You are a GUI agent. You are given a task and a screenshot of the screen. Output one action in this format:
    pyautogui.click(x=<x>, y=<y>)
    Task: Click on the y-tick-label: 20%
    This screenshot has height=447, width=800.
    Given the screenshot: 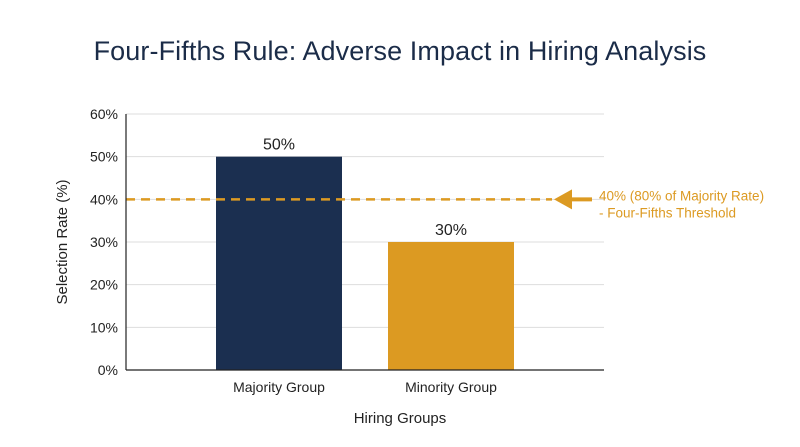 What is the action you would take?
    pyautogui.click(x=104, y=285)
    